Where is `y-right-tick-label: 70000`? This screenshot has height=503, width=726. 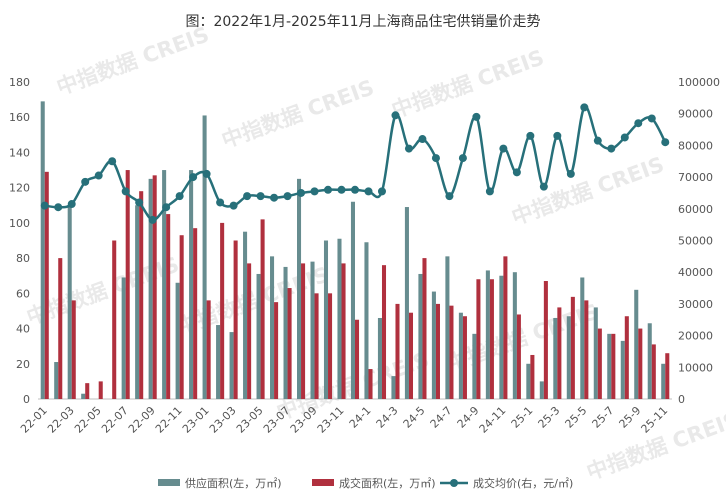
y-right-tick-label: 70000 is located at coordinates (695, 177).